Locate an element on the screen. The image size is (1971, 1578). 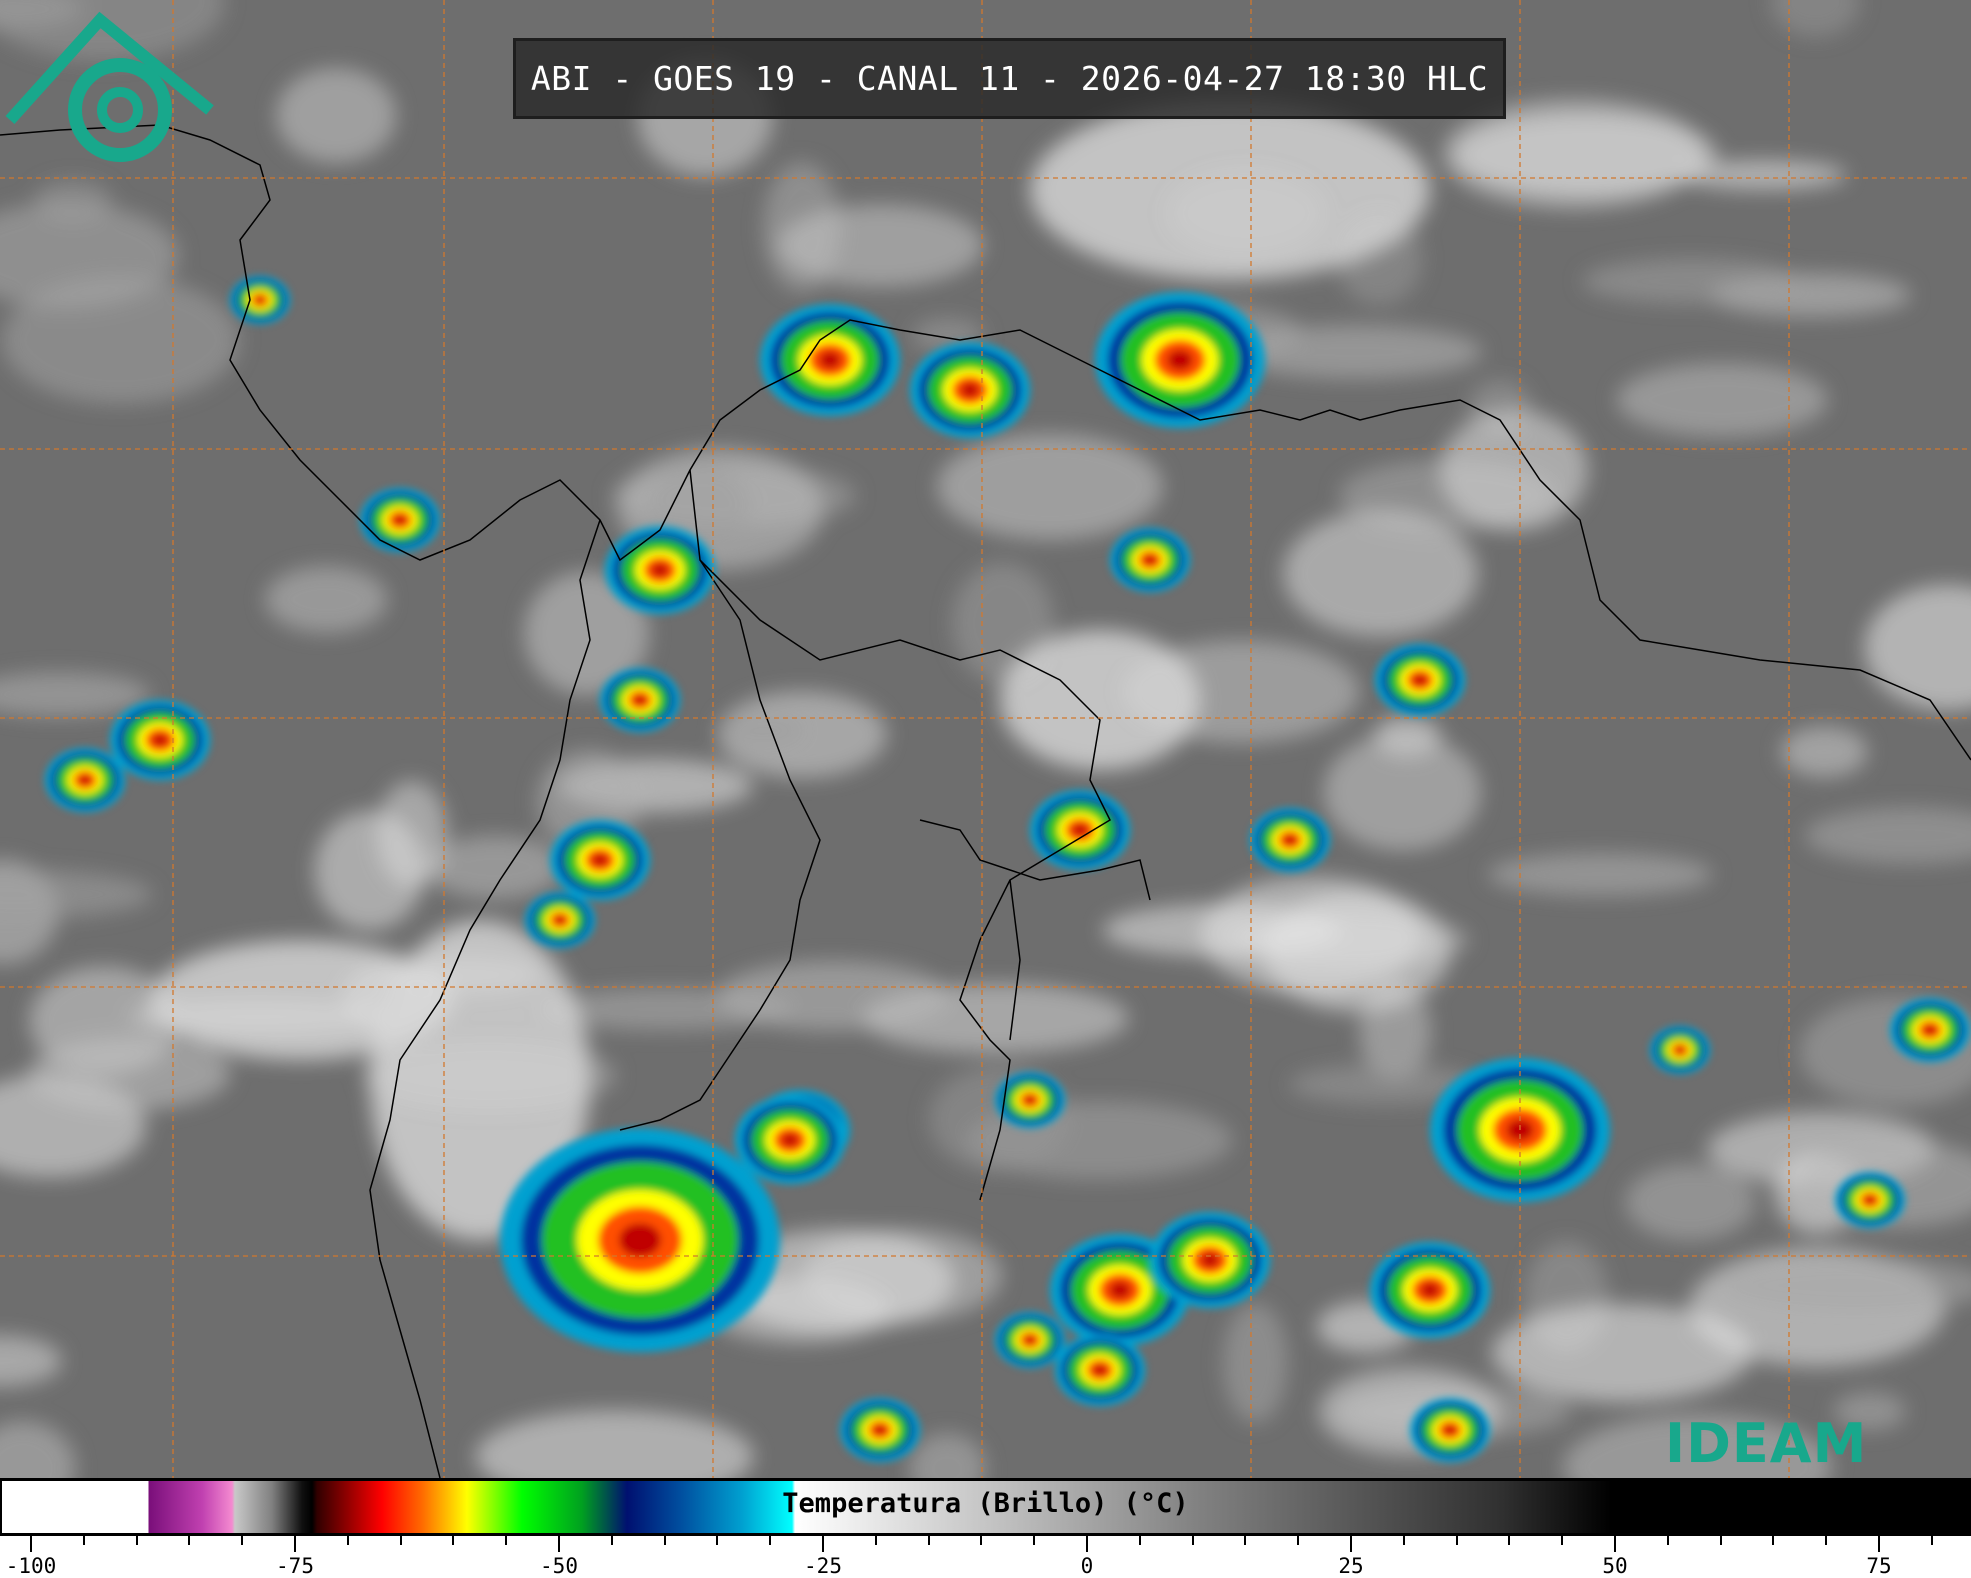
logo-roof-icon is located at coordinates (109, 68).